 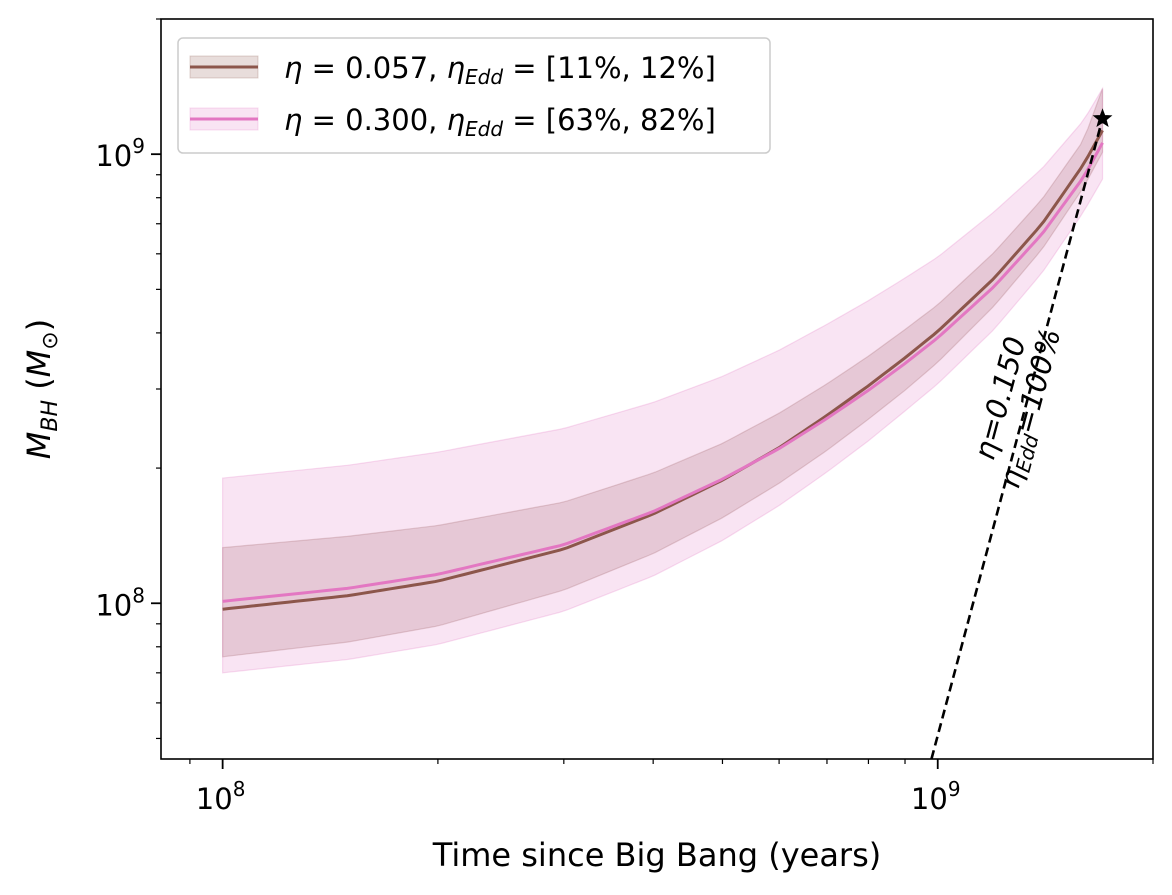 What do you see at coordinates (656, 855) in the screenshot?
I see `x-axis-label: Time since Big Bang (years)` at bounding box center [656, 855].